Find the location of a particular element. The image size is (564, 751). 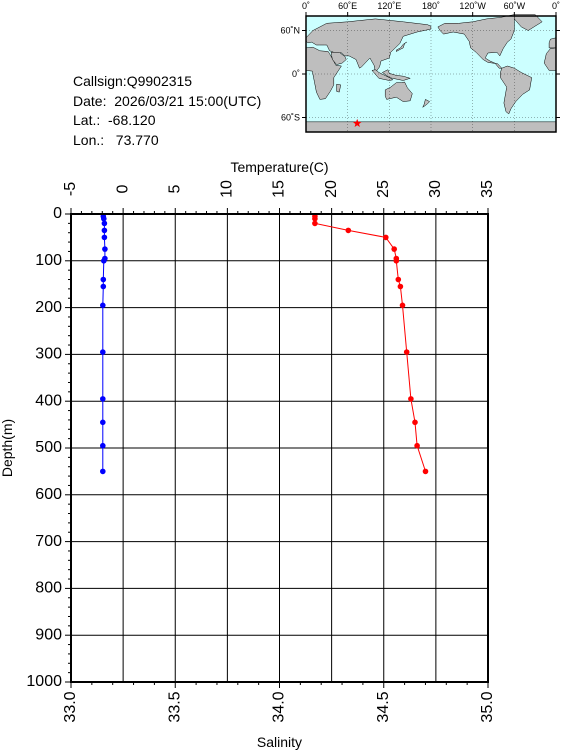

salinity-tick-label: 33.0 is located at coordinates (70, 706).